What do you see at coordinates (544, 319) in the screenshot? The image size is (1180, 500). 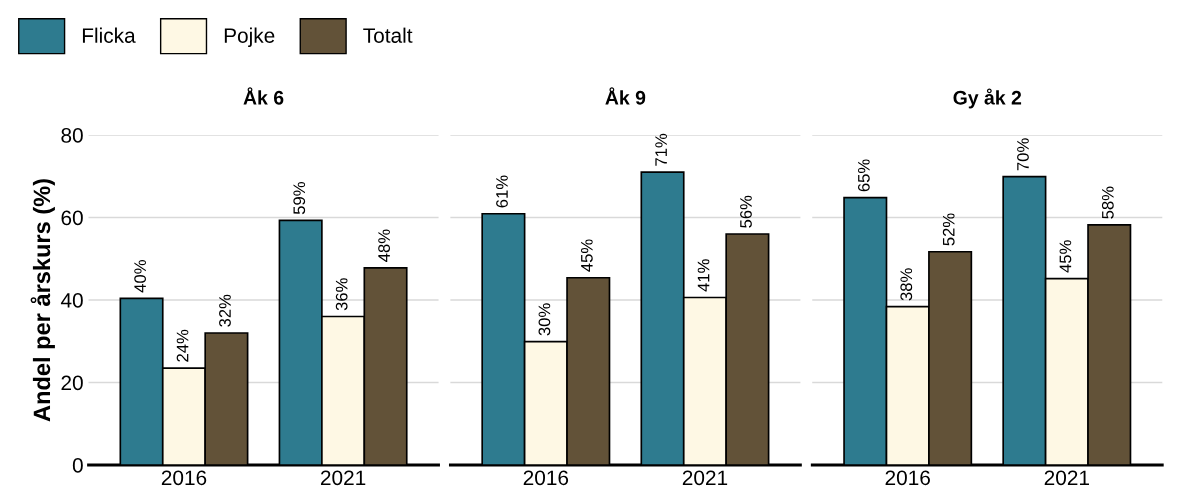 I see `data-label: 30%` at bounding box center [544, 319].